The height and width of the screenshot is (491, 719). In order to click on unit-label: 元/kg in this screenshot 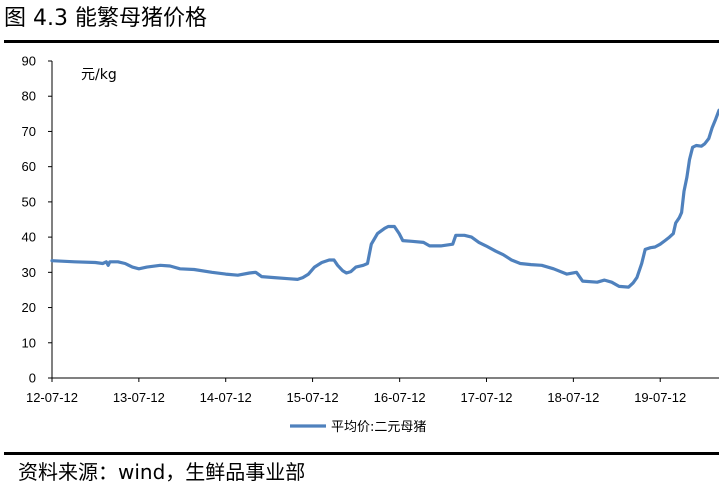, I will do `click(99, 75)`.